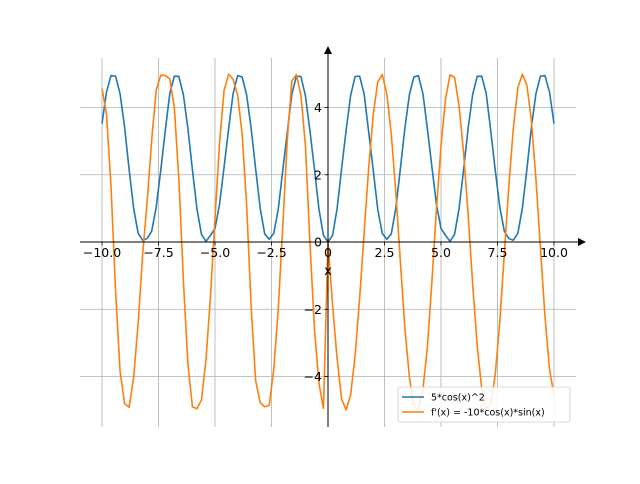 The width and height of the screenshot is (640, 484). Describe the element at coordinates (385, 252) in the screenshot. I see `x-tick-label: 2.5` at that location.